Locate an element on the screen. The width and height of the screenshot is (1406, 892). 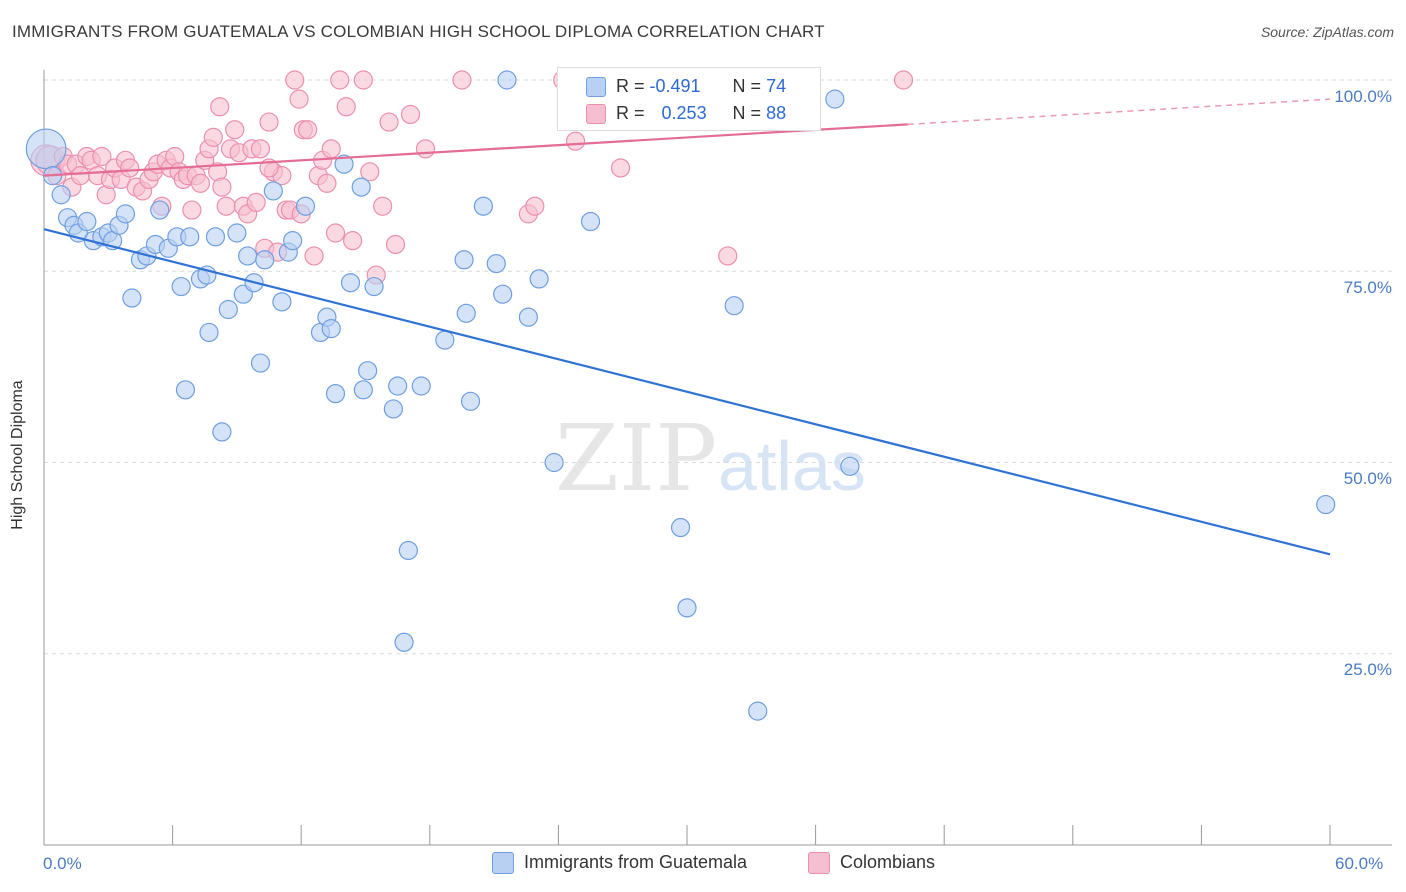
legend-row-colombians: R = 0.253 N = 88 is located at coordinates (701, 113).